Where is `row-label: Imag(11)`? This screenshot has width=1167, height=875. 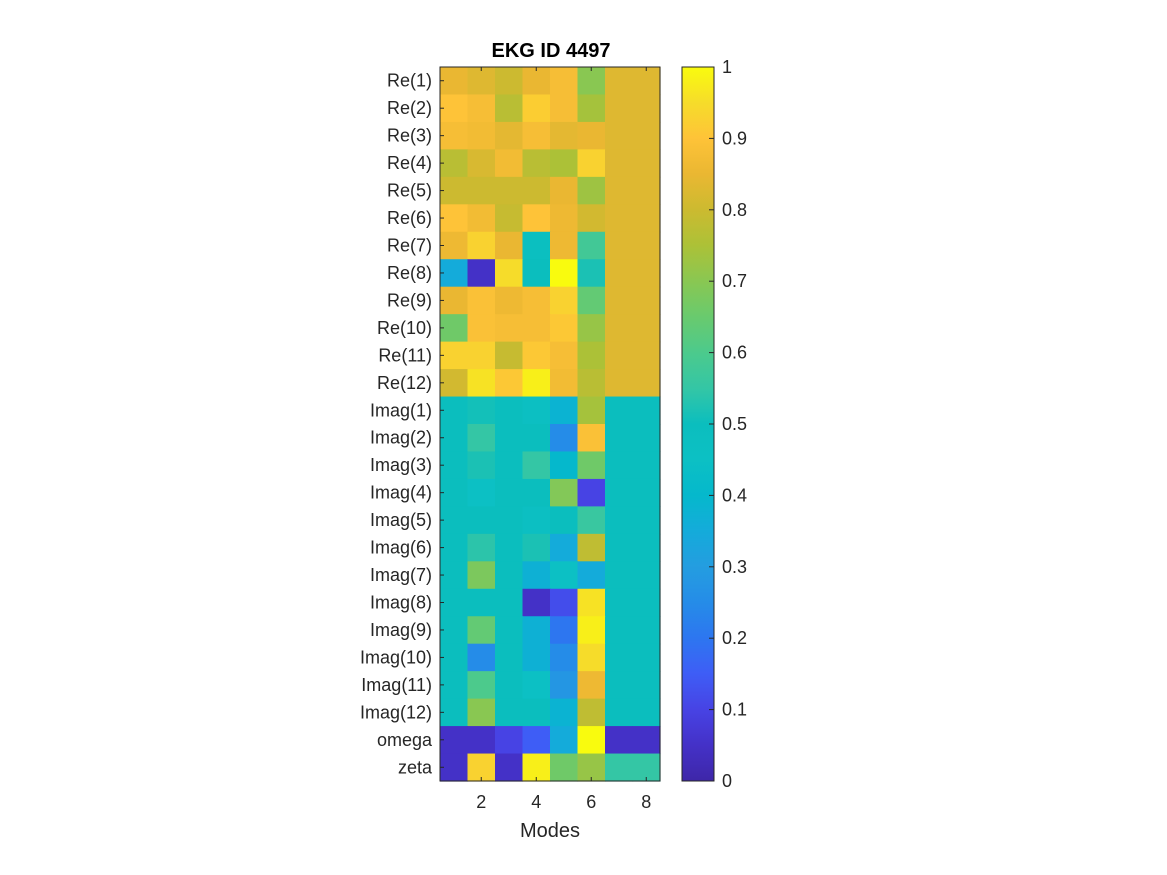 row-label: Imag(11) is located at coordinates (396, 685).